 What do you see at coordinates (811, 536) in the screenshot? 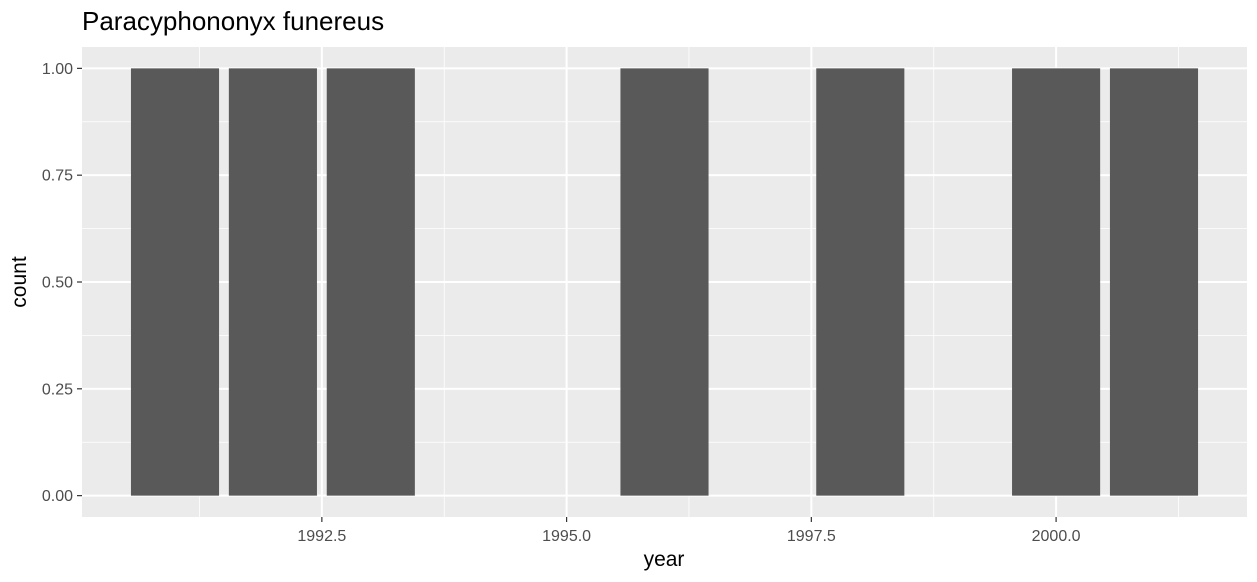
I see `x-tick-label: 1997.5` at bounding box center [811, 536].